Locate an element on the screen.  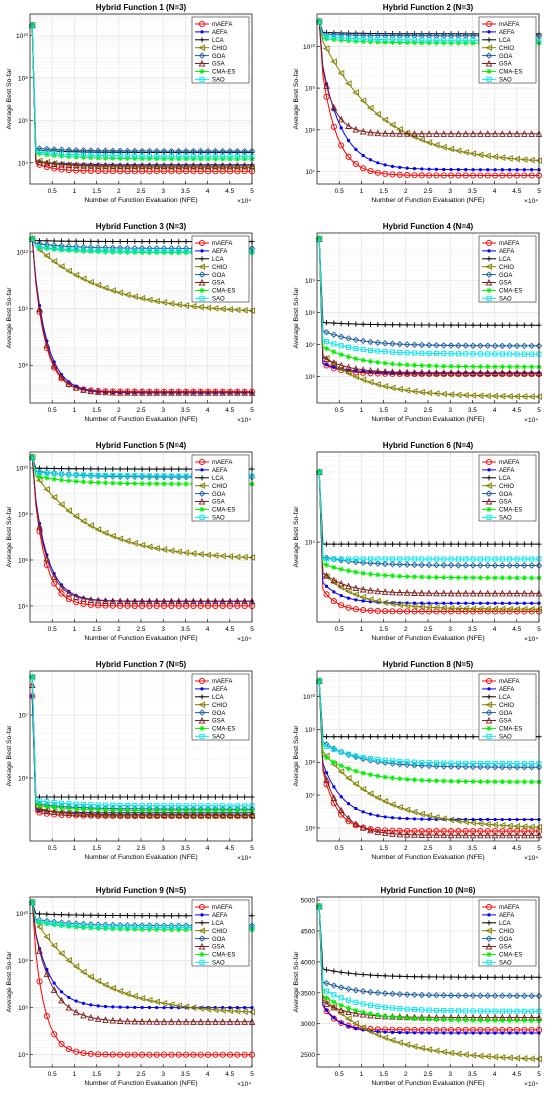
legend-label: GOA is located at coordinates (505, 276).